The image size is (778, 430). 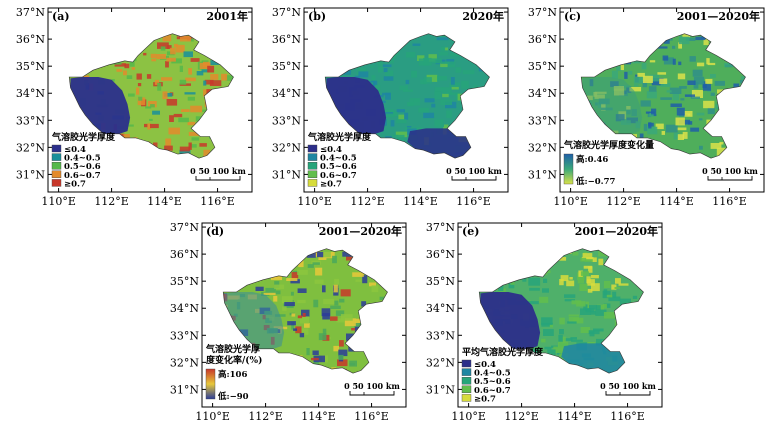 What do you see at coordinates (234, 360) in the screenshot?
I see `legend-title-line2: 度变化率/(%)` at bounding box center [234, 360].